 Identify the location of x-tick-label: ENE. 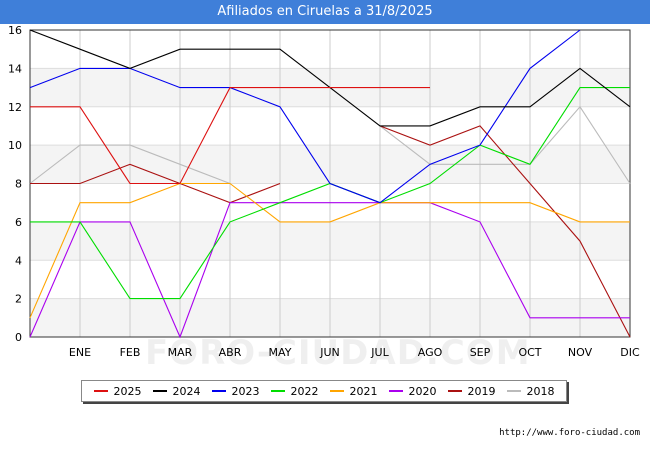
(80, 352).